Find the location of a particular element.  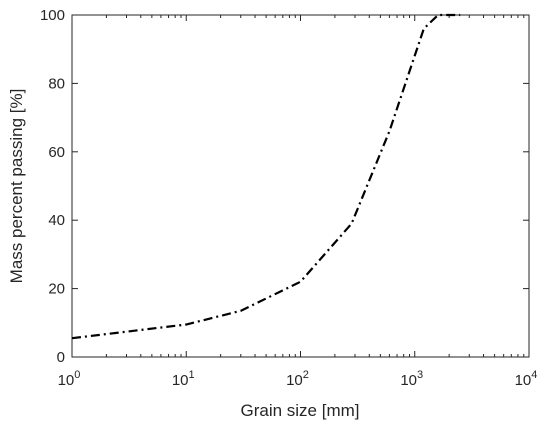

y-tick-label: 60 is located at coordinates (56, 152).